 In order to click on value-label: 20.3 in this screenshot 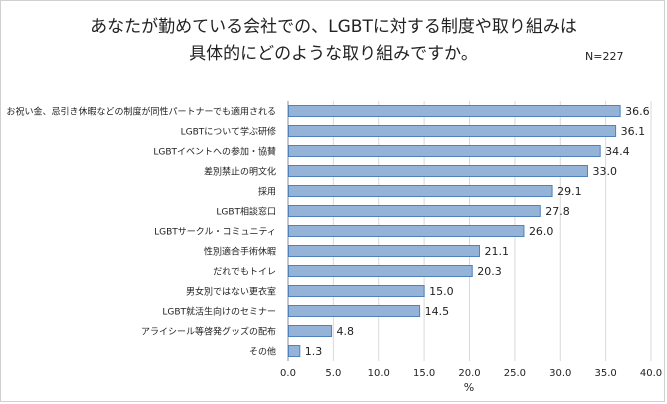, I will do `click(489, 271)`.